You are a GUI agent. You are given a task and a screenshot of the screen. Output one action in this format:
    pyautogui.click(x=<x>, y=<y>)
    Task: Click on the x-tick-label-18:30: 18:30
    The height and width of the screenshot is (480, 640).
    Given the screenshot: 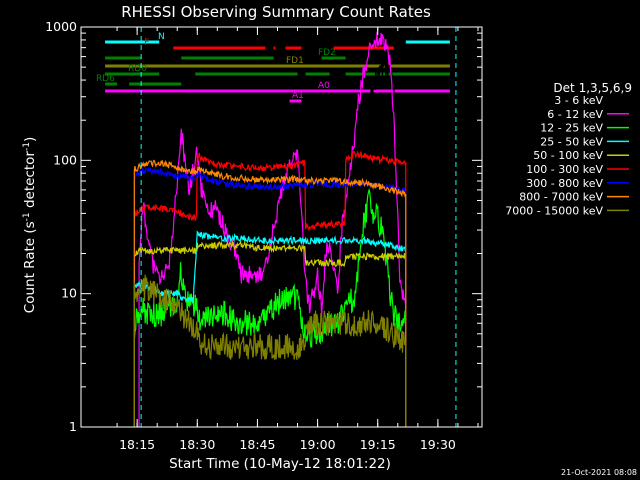 What is the action you would take?
    pyautogui.click(x=197, y=444)
    